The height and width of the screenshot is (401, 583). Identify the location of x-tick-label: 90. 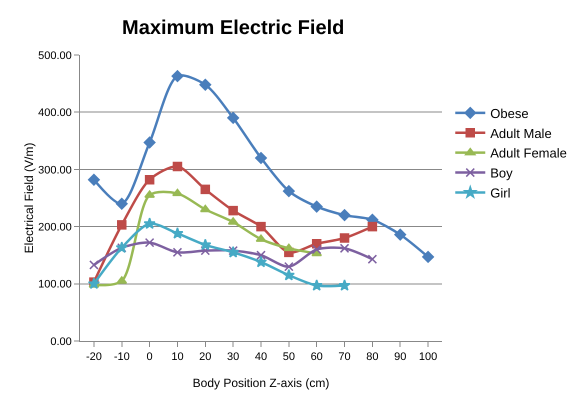
(400, 357).